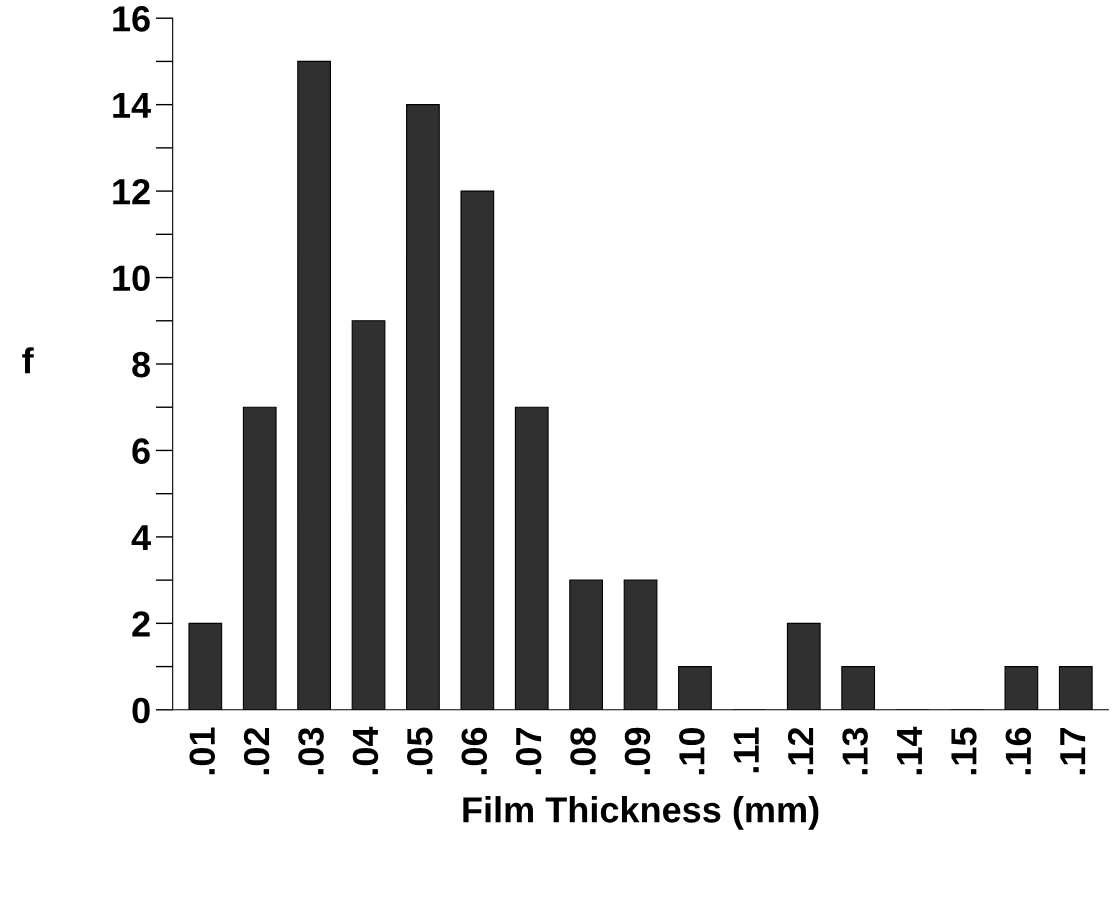 The height and width of the screenshot is (910, 1114). Describe the element at coordinates (855, 751) in the screenshot. I see `x-tick-label: .13` at that location.